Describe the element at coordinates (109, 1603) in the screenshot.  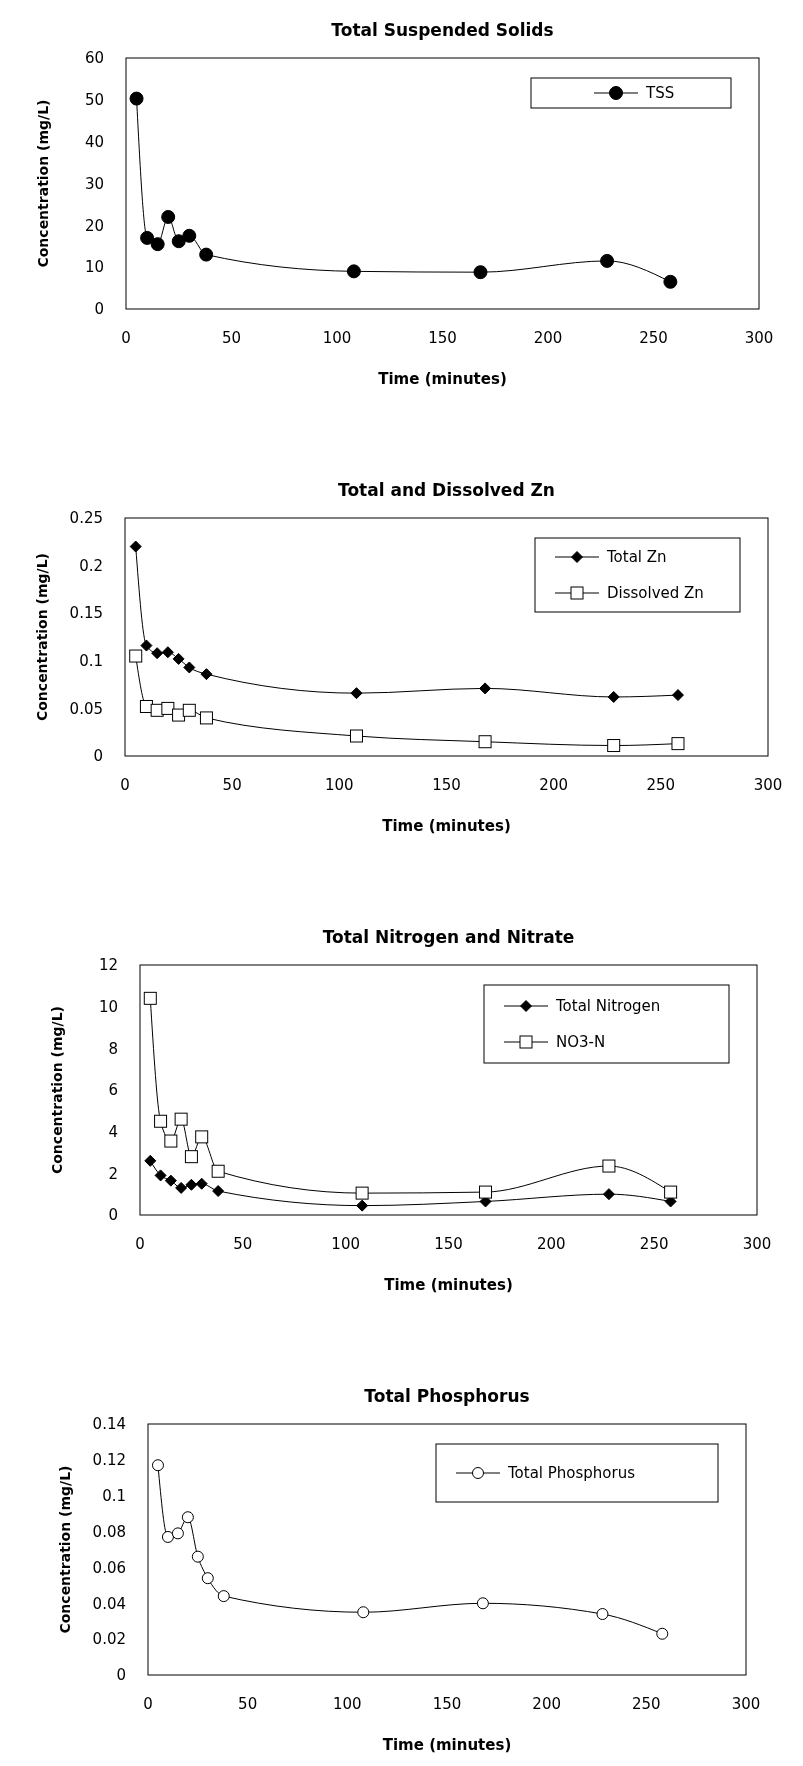
I see `y-tick-label: 0.04` at that location.